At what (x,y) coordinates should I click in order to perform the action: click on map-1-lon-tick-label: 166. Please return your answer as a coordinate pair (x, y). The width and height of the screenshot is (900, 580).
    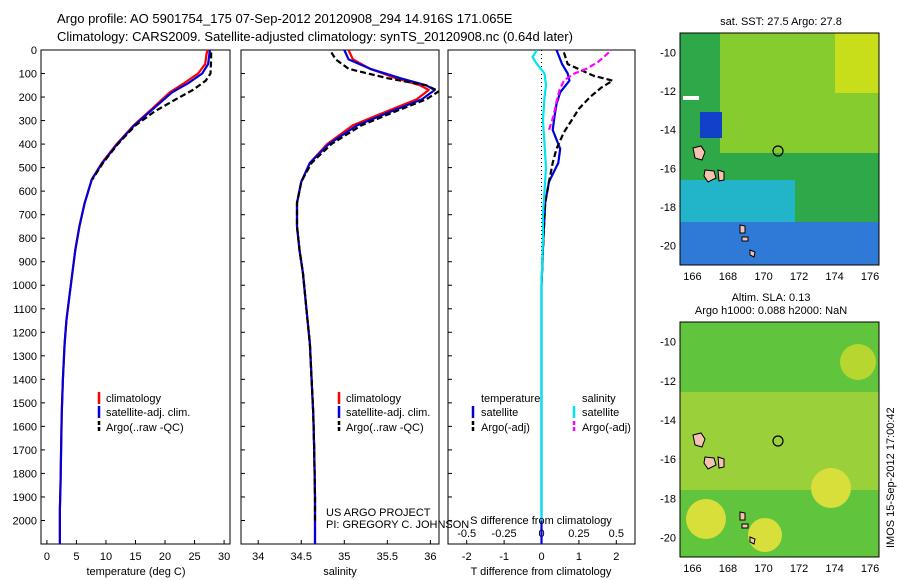
    Looking at the image, I should click on (692, 569).